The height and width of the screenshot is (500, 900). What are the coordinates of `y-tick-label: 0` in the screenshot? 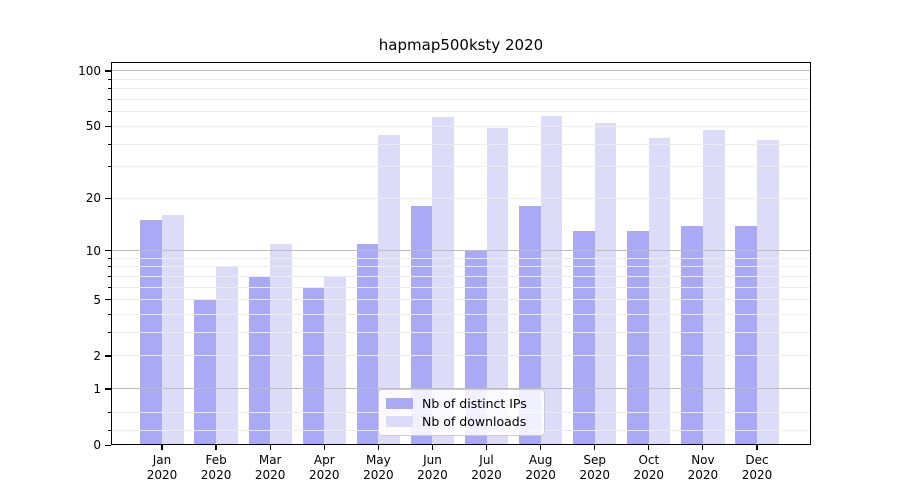 It's located at (97, 445).